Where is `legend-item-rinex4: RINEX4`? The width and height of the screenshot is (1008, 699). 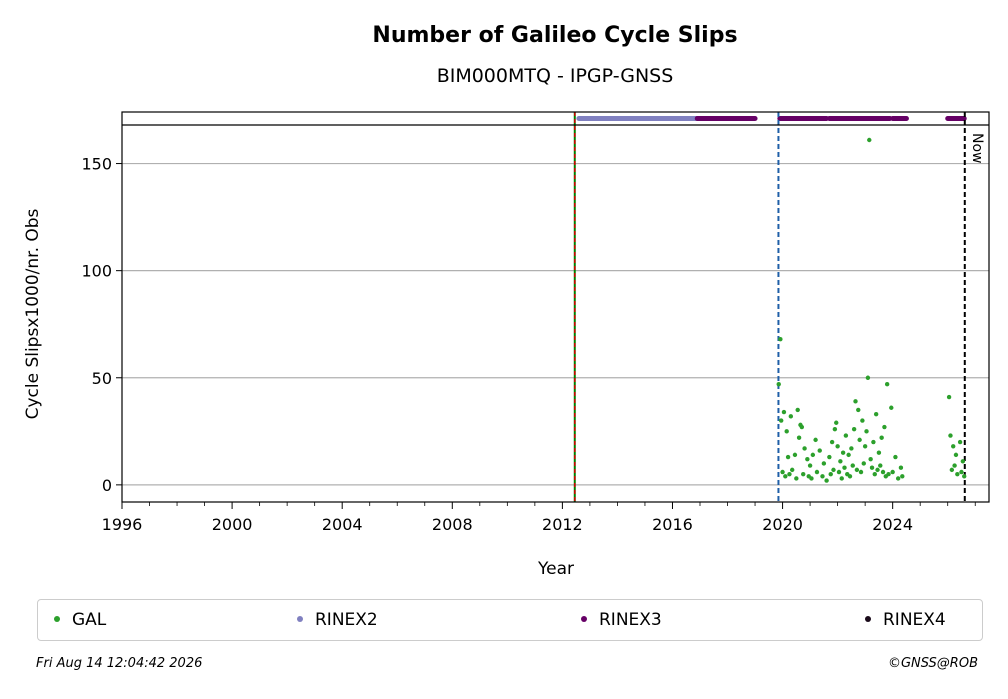 legend-item-rinex4: RINEX4 is located at coordinates (905, 620).